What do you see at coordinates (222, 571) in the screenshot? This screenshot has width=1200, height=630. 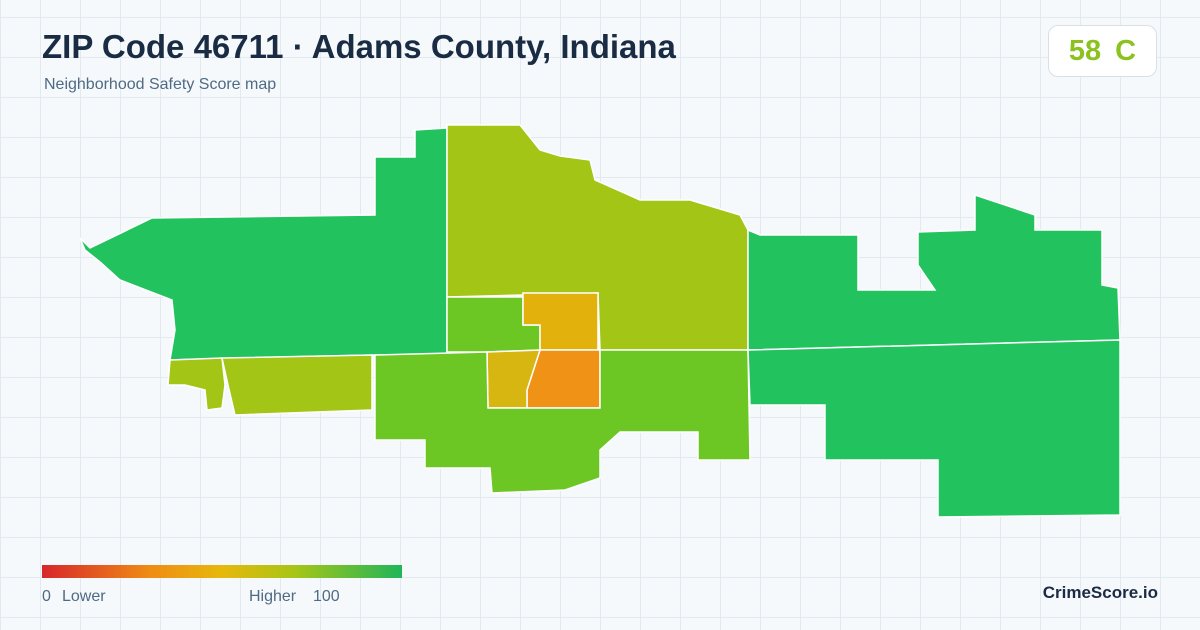 I see `legend-bar` at bounding box center [222, 571].